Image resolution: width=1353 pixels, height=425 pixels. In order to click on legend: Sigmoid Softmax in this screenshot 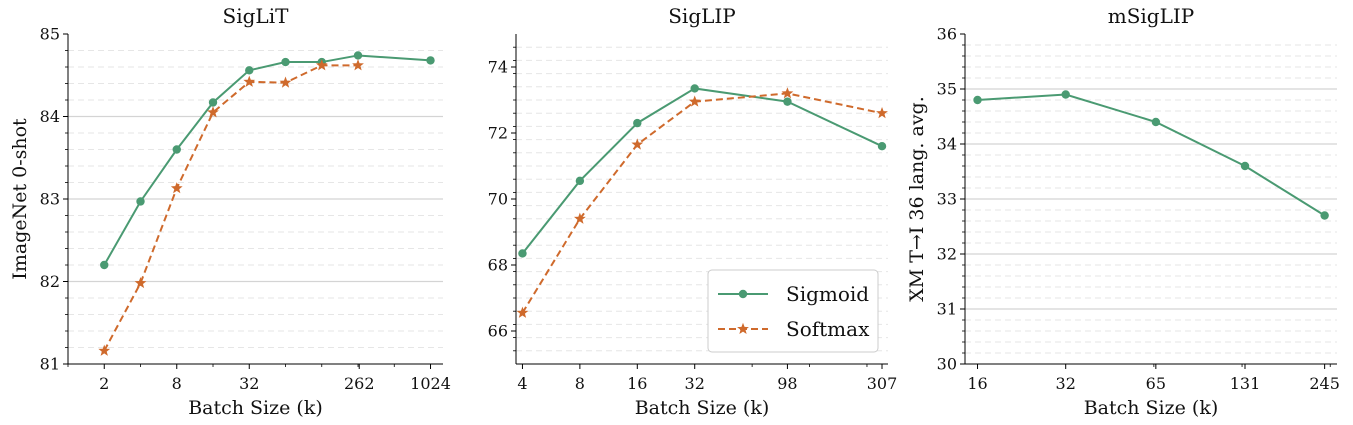, I will do `click(793, 311)`.